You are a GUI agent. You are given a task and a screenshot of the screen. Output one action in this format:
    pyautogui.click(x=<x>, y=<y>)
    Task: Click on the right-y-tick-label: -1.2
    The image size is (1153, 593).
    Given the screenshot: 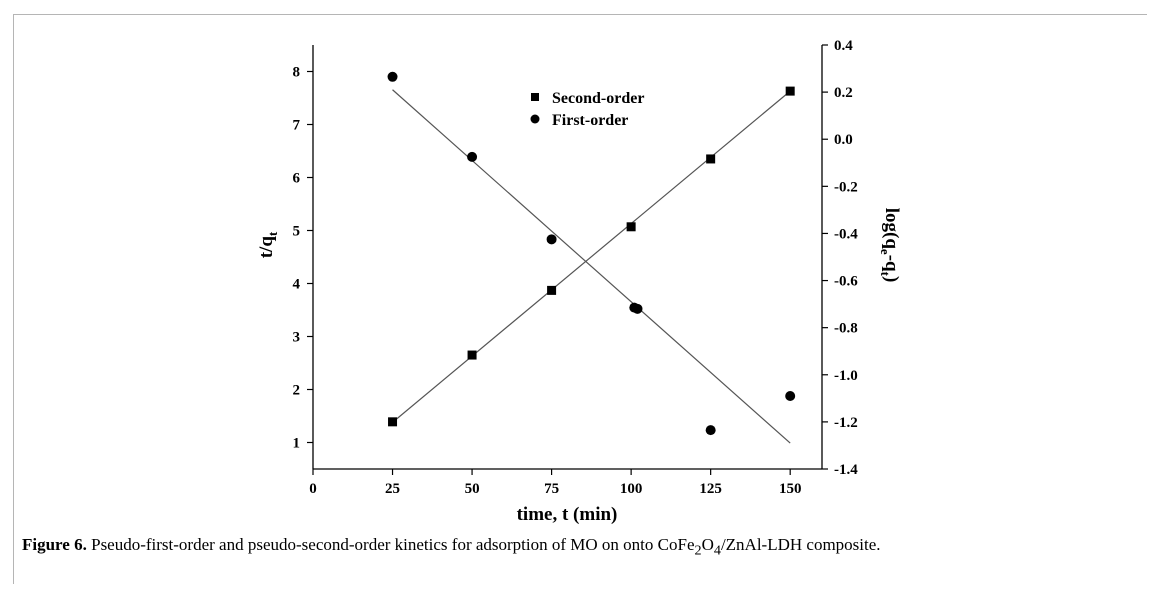 What is the action you would take?
    pyautogui.click(x=846, y=423)
    